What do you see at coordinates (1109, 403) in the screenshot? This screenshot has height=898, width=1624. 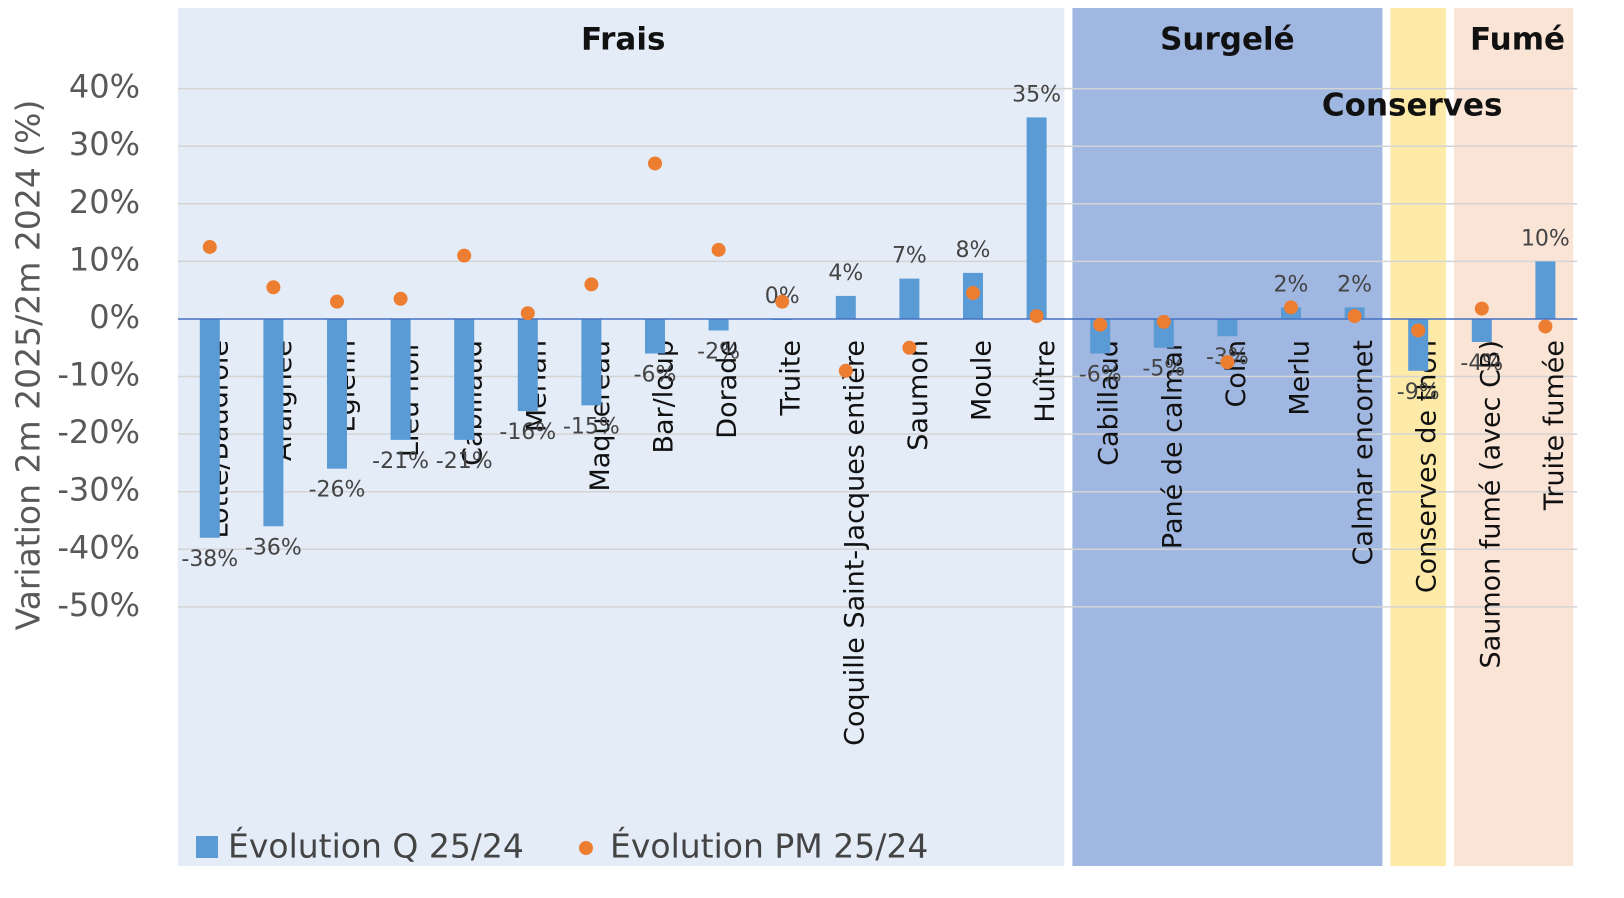 I see `x-tick-label: Cabillaud` at bounding box center [1109, 403].